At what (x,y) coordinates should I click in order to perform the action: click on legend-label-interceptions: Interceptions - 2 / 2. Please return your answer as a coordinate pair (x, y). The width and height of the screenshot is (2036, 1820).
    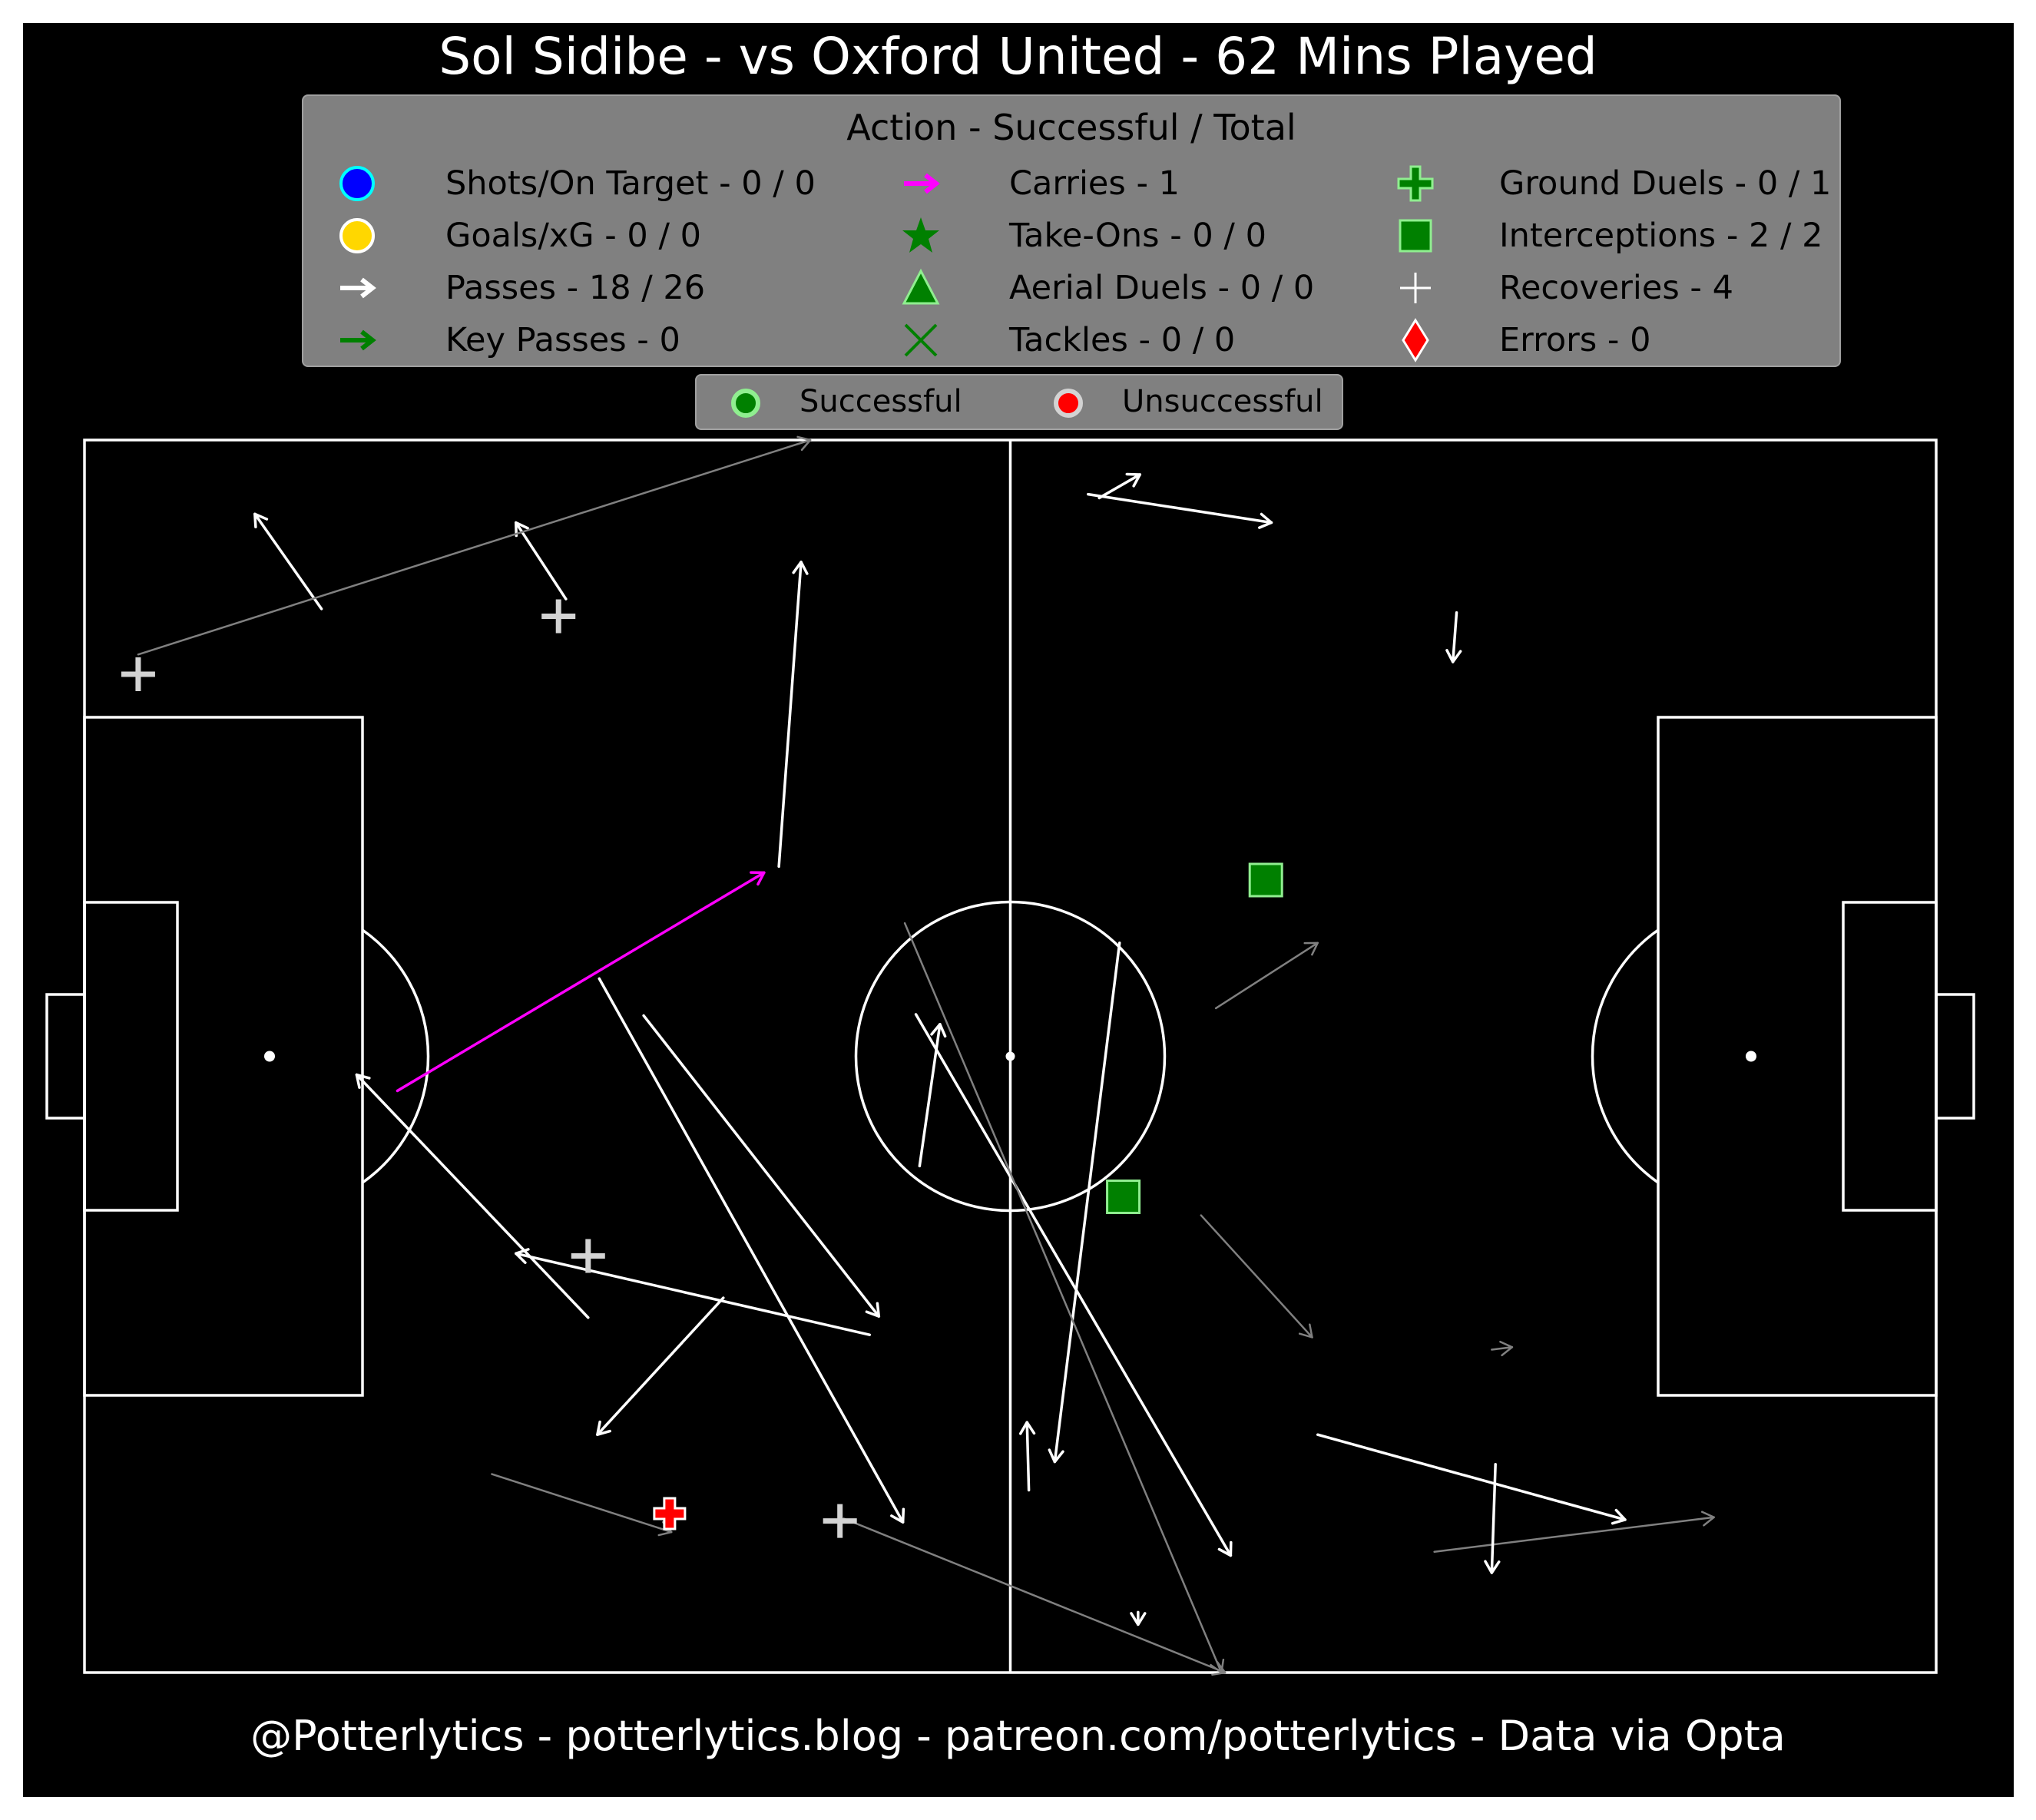
    Looking at the image, I should click on (1661, 236).